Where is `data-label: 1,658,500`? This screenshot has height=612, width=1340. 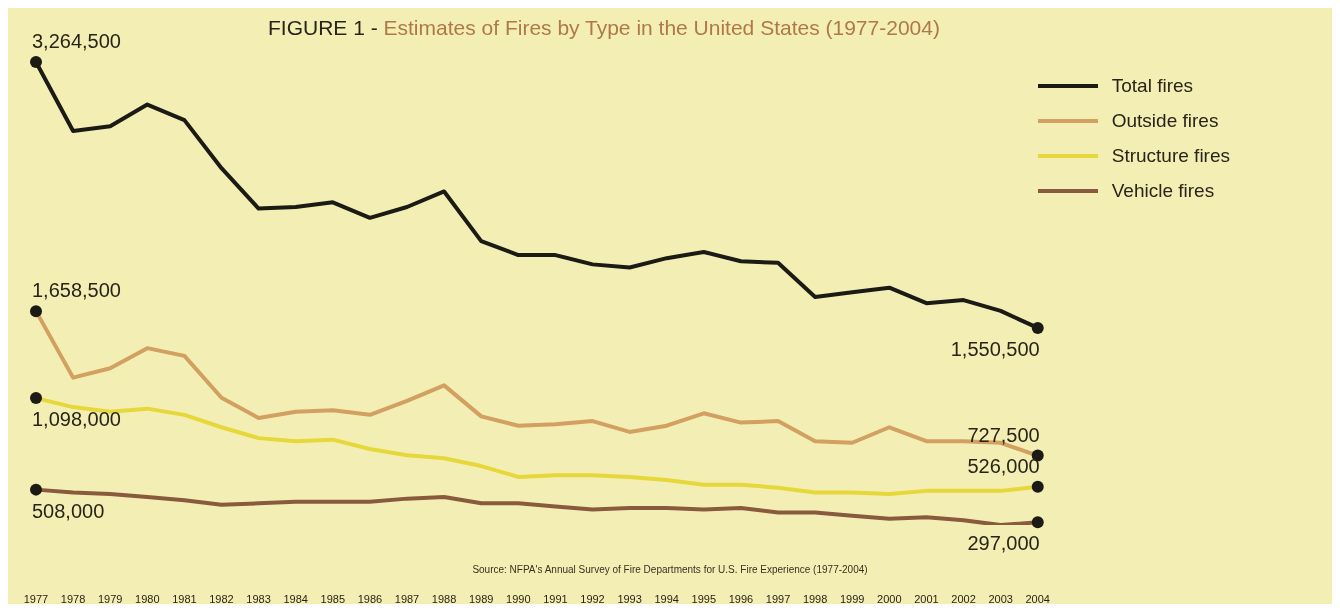 data-label: 1,658,500 is located at coordinates (76, 290).